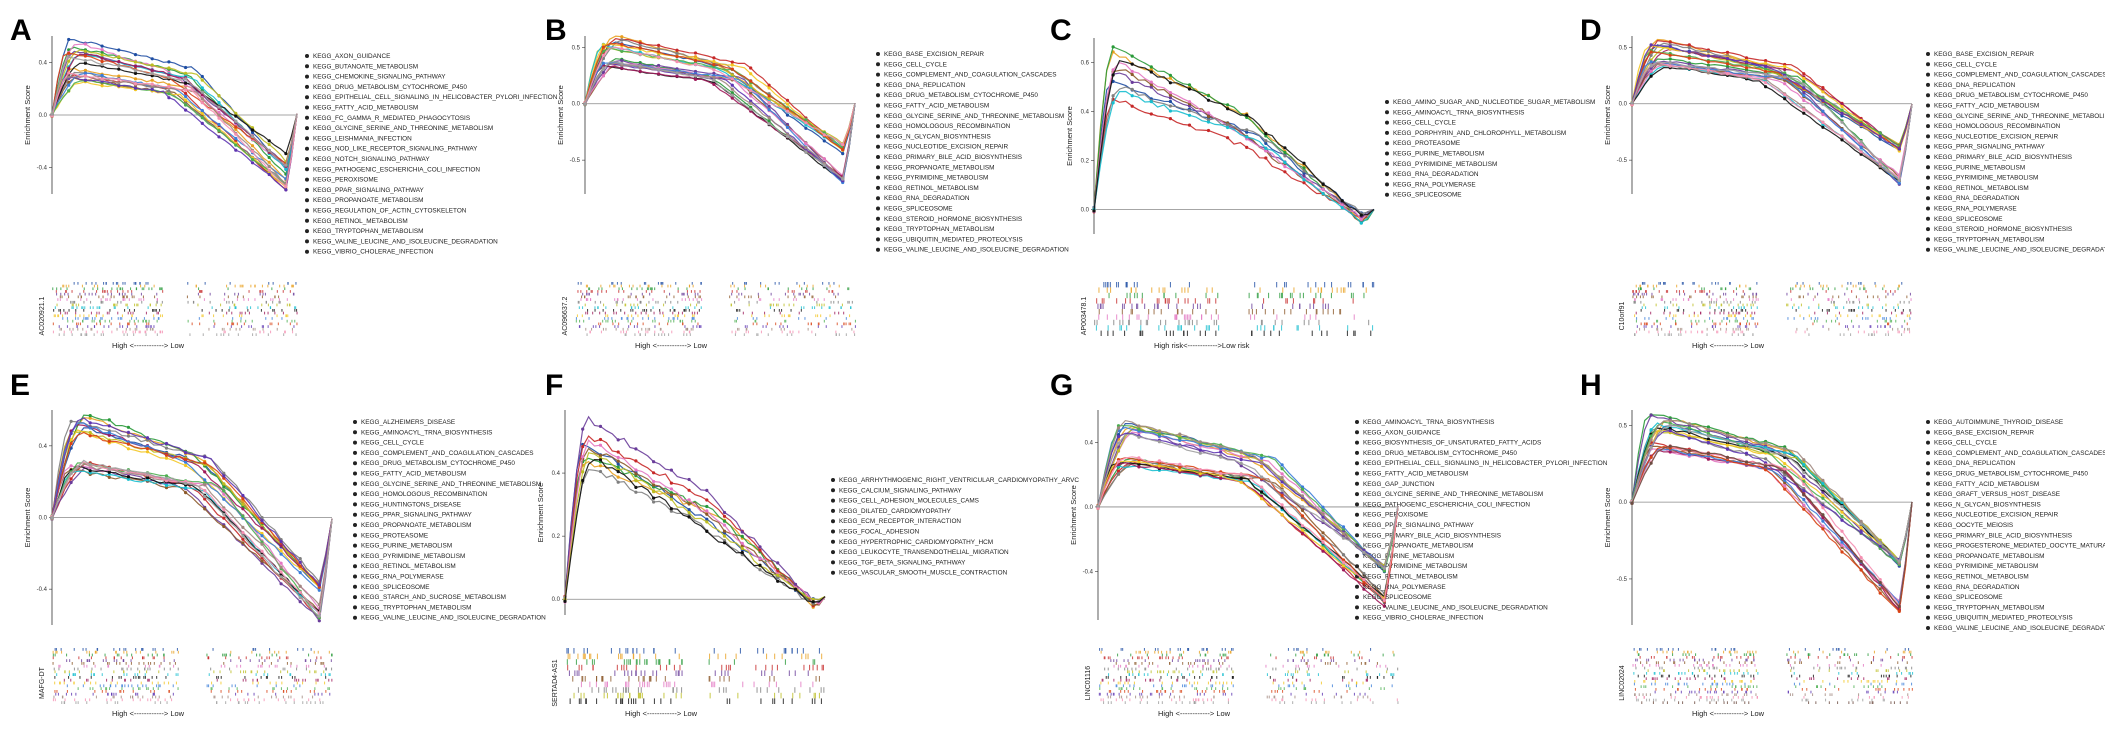  What do you see at coordinates (1984, 54) in the screenshot?
I see `legend-entry: KEGG_BASE_EXCISION_REPAIR` at bounding box center [1984, 54].